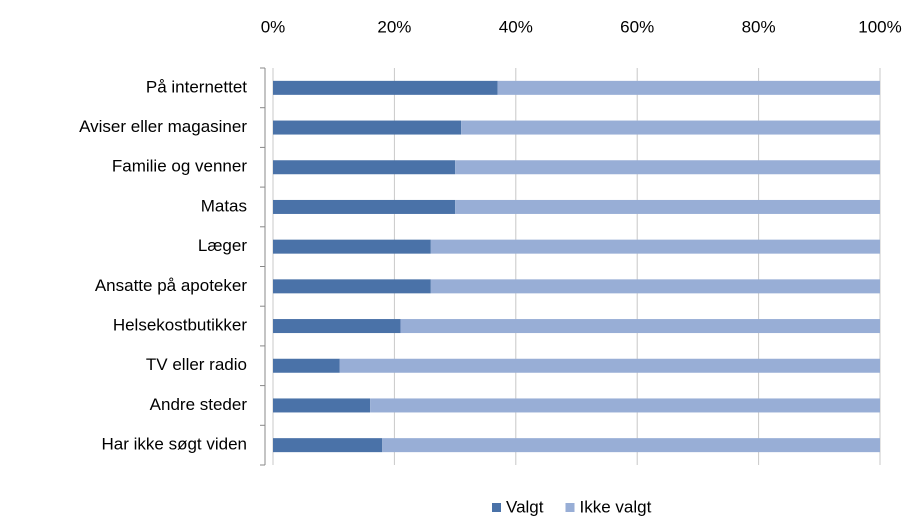 The image size is (912, 521). Describe the element at coordinates (516, 26) in the screenshot. I see `x-tick-label: 40%` at that location.